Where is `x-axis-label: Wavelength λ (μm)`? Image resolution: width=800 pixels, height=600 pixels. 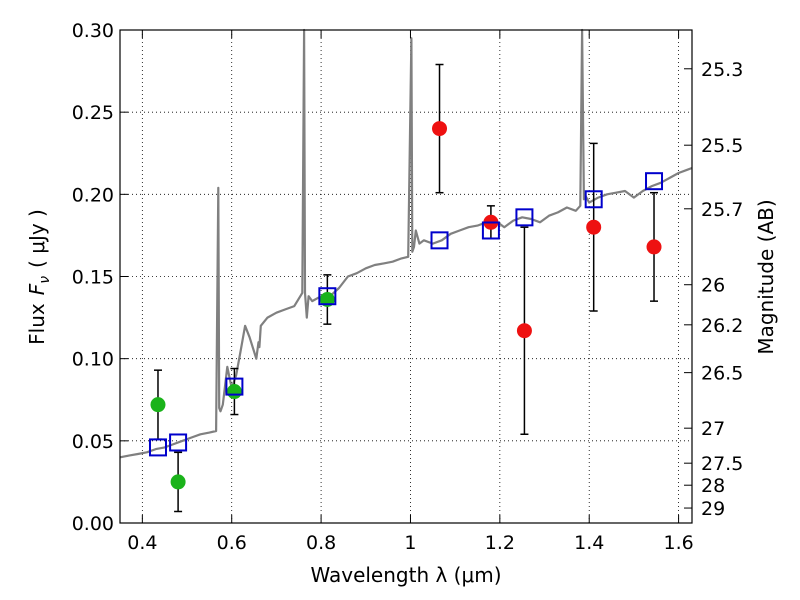
x-axis-label: Wavelength λ (μm) is located at coordinates (405, 575).